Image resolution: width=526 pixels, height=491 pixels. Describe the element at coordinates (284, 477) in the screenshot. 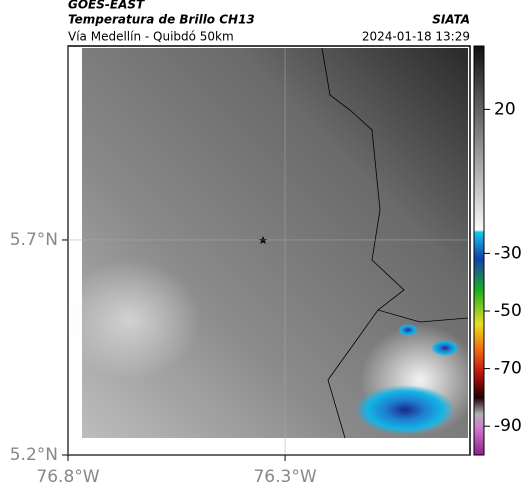

I see `lon-tick-label: 76.3°W` at that location.